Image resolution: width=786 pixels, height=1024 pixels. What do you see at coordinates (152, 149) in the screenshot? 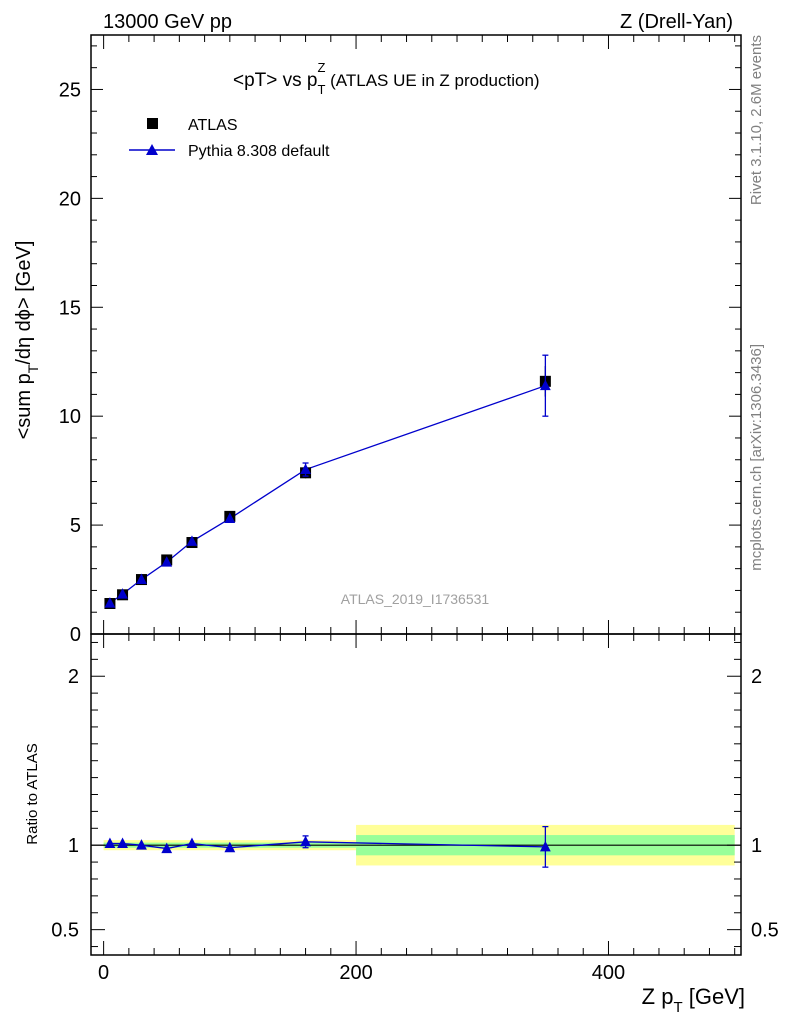
I see `legend-pythia-marker` at bounding box center [152, 149].